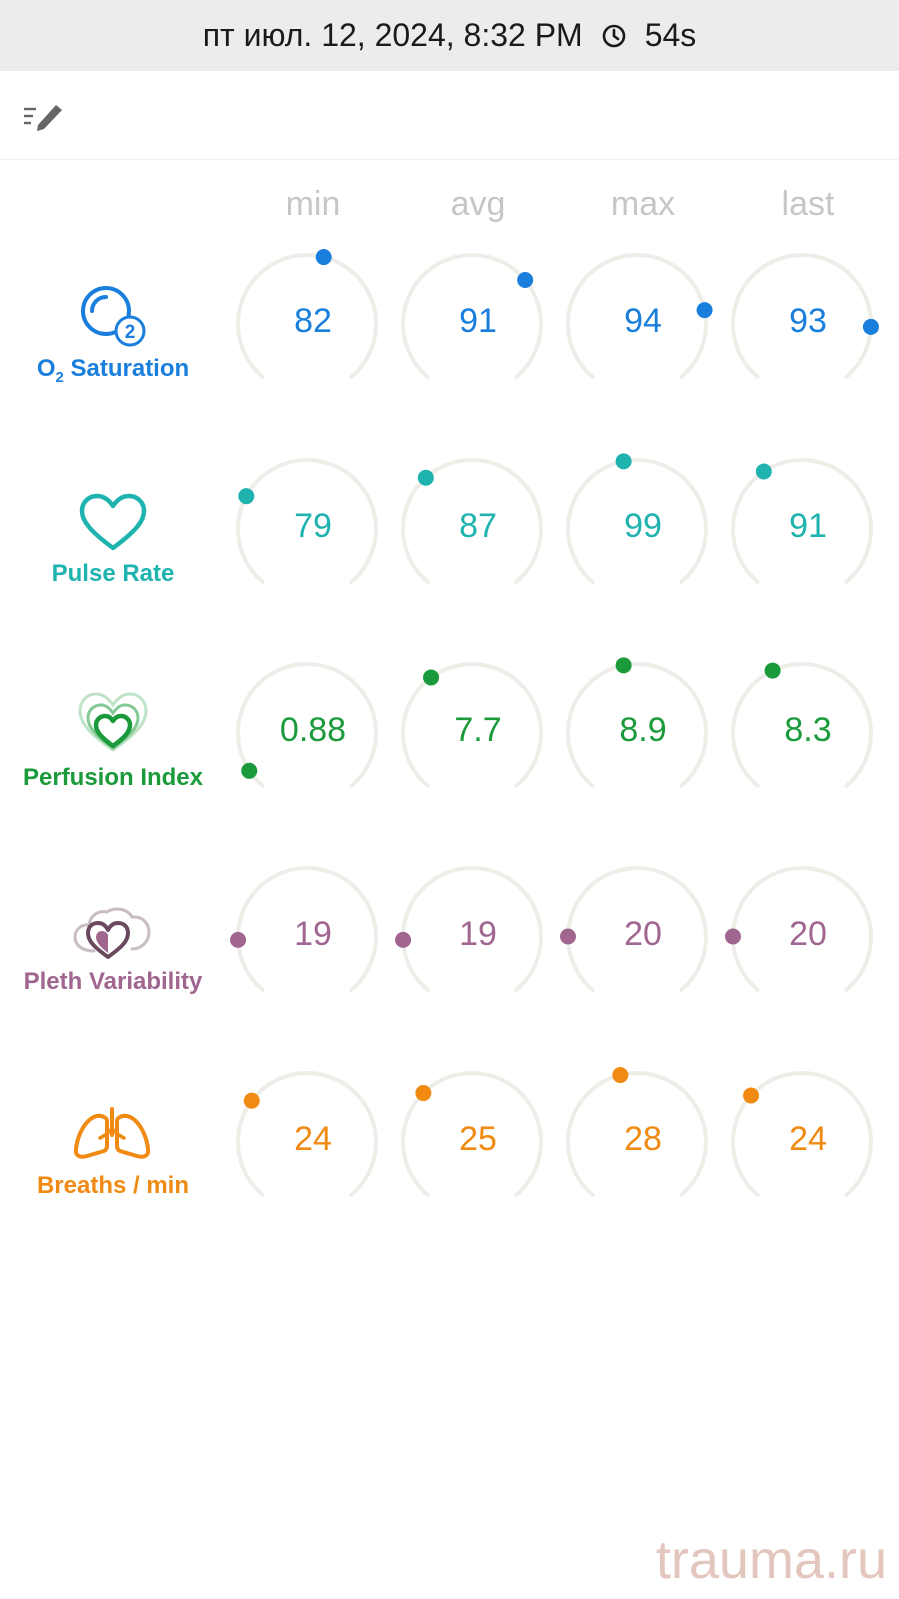  I want to click on svg-text: 2, so click(130, 332).